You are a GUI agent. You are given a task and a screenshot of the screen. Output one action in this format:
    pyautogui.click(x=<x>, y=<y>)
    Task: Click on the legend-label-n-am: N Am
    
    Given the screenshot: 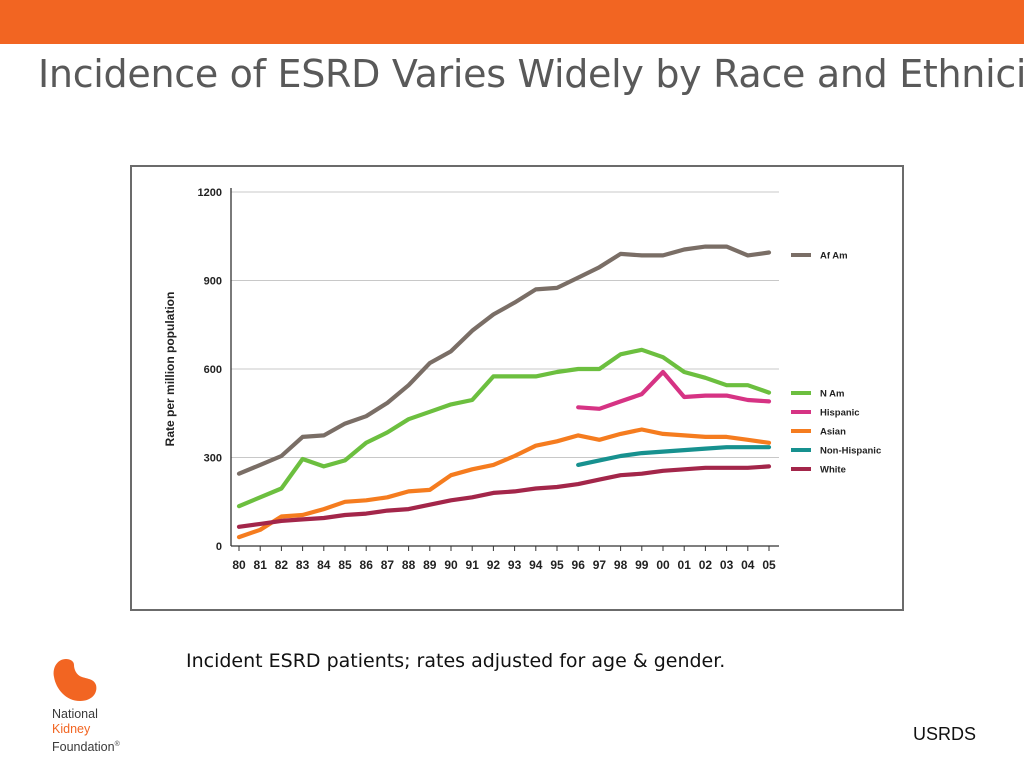 What is the action you would take?
    pyautogui.click(x=832, y=394)
    